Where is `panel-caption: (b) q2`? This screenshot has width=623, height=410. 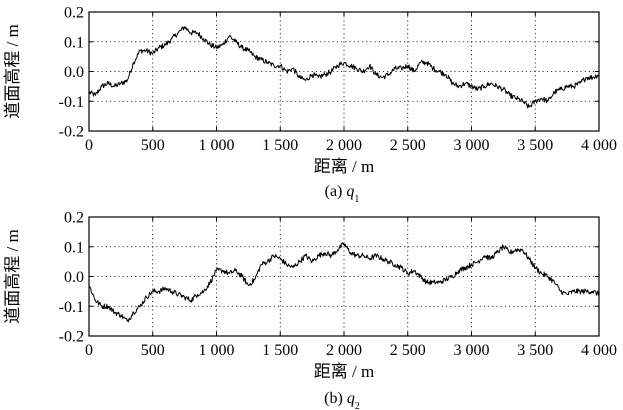
panel-caption: (b) q2 is located at coordinates (342, 400).